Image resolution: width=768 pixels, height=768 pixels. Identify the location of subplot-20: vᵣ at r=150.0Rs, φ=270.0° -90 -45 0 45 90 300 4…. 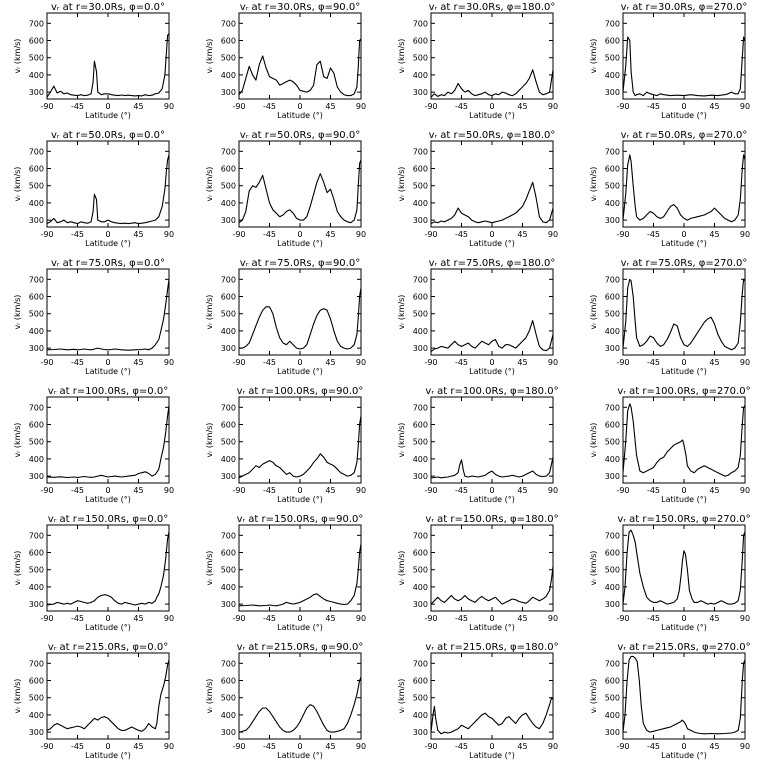
(670, 573).